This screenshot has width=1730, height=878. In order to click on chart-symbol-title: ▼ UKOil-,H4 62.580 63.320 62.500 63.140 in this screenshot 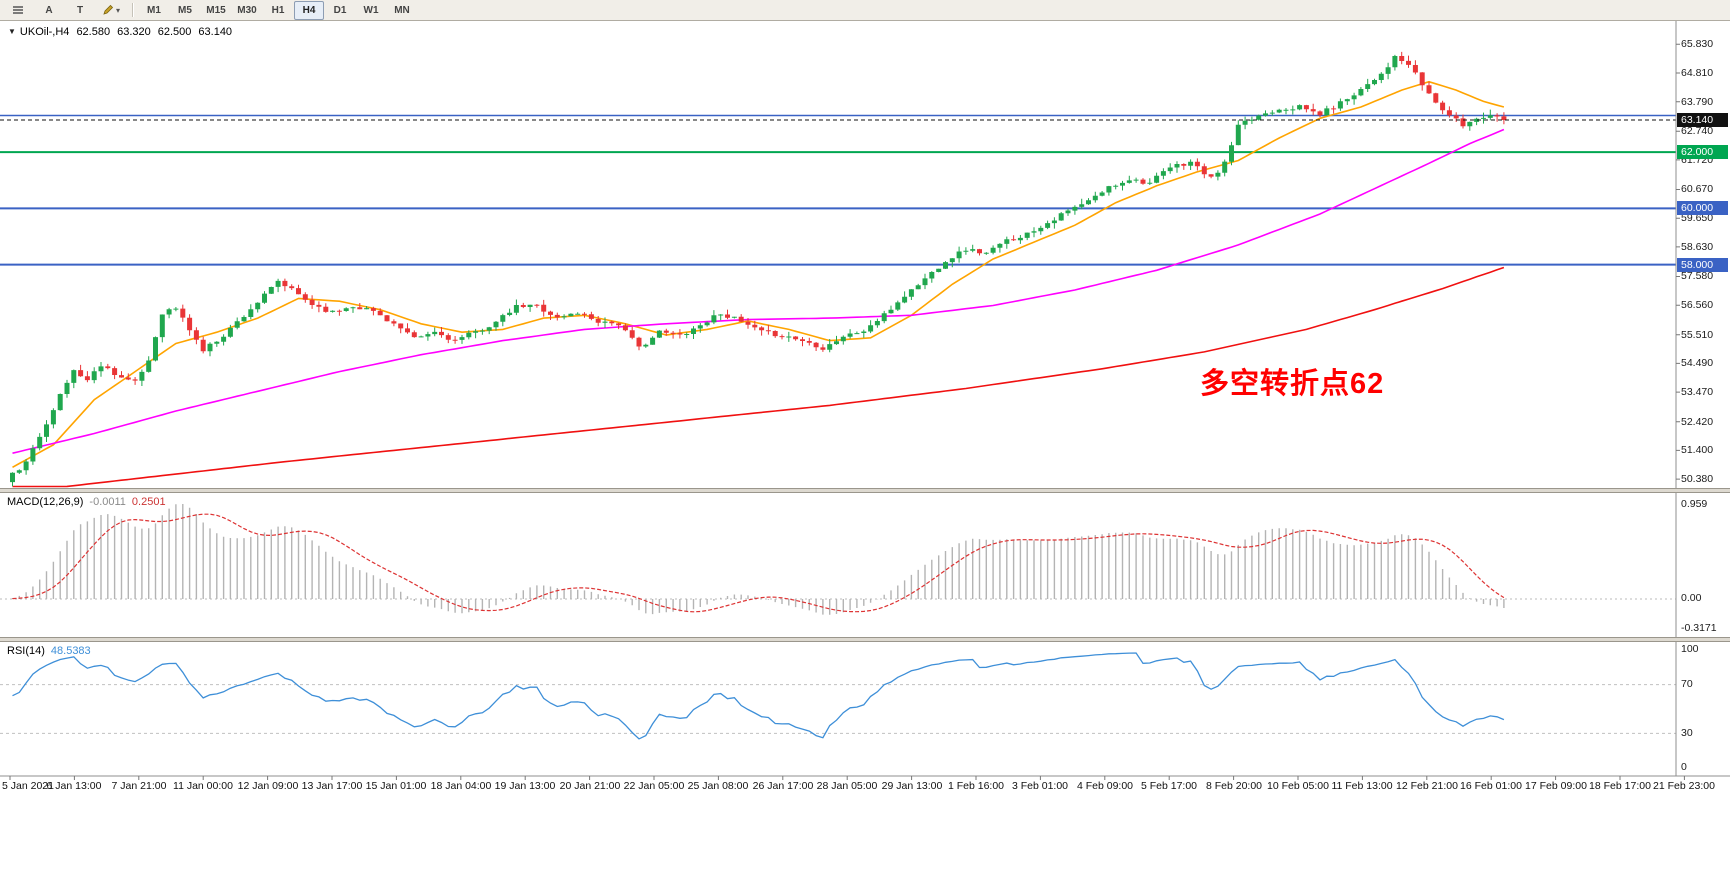, I will do `click(120, 32)`.